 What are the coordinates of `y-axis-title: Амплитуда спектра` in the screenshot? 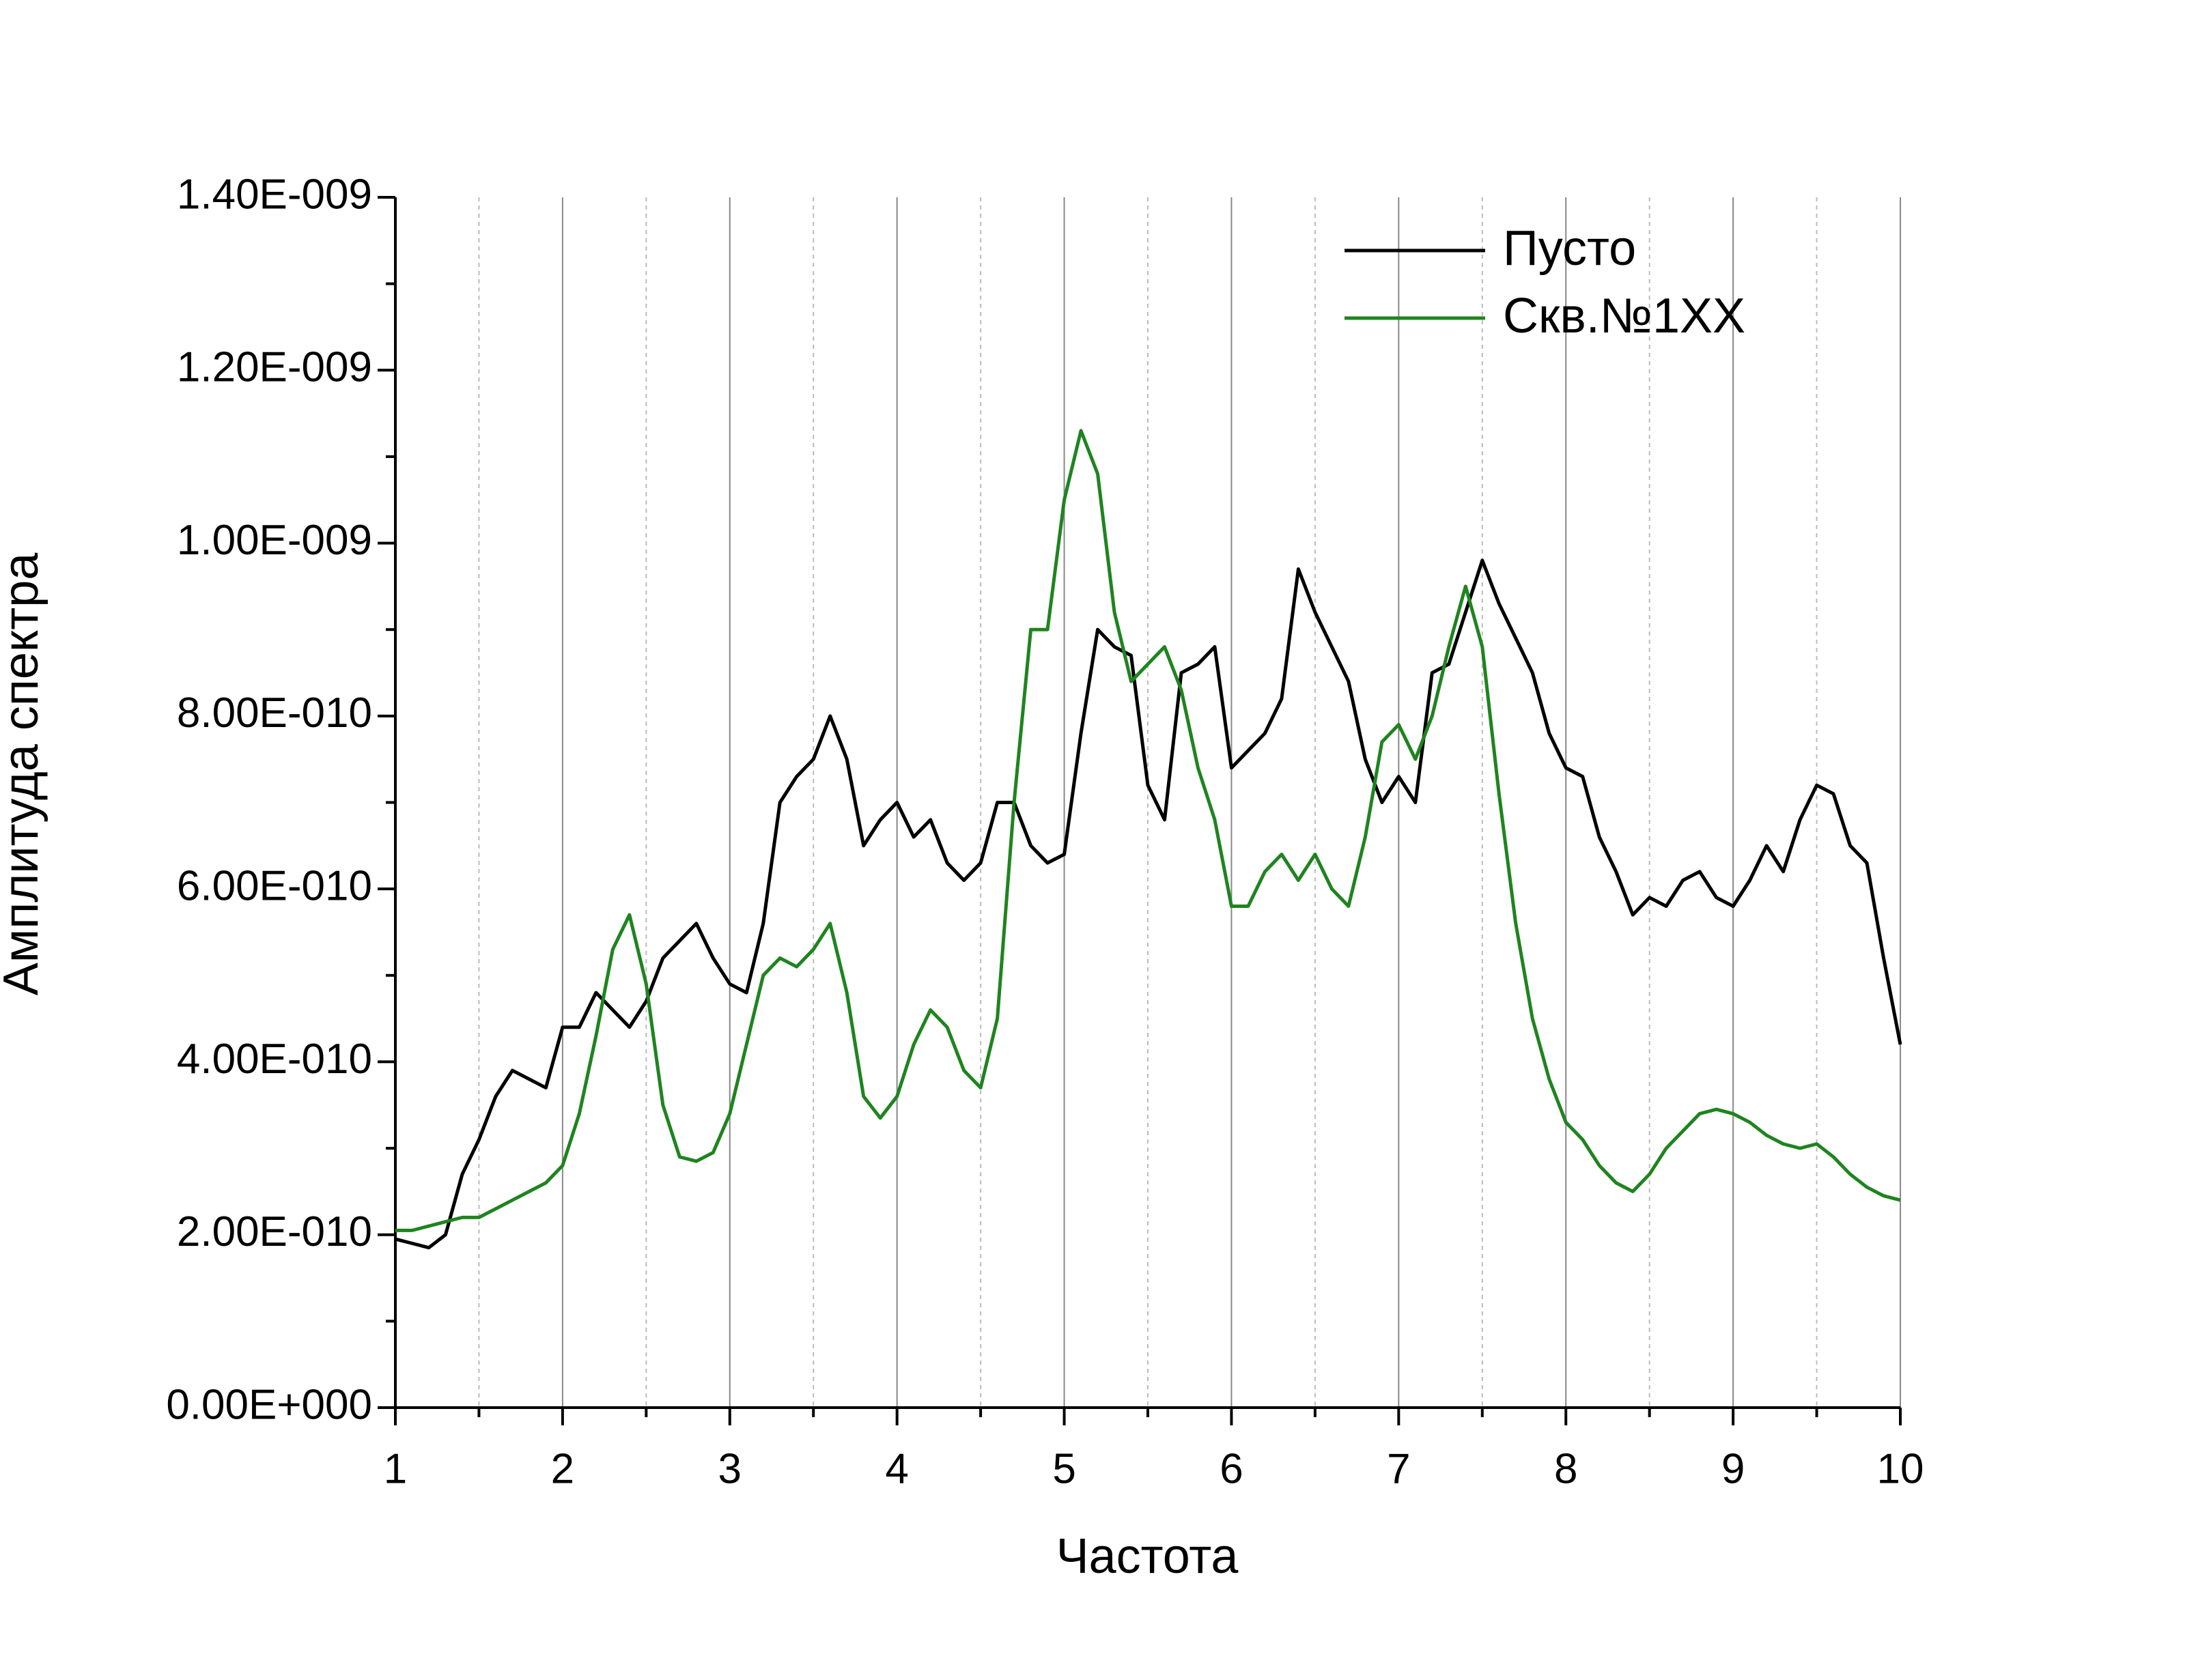 It's located at (24, 774).